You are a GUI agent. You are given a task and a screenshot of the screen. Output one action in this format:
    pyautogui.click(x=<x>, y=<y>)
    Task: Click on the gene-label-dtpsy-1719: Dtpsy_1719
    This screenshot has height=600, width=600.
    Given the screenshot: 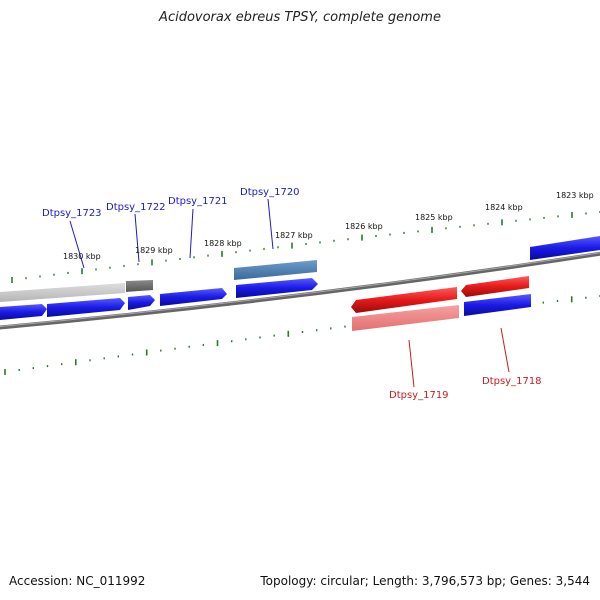 What is the action you would take?
    pyautogui.click(x=419, y=395)
    